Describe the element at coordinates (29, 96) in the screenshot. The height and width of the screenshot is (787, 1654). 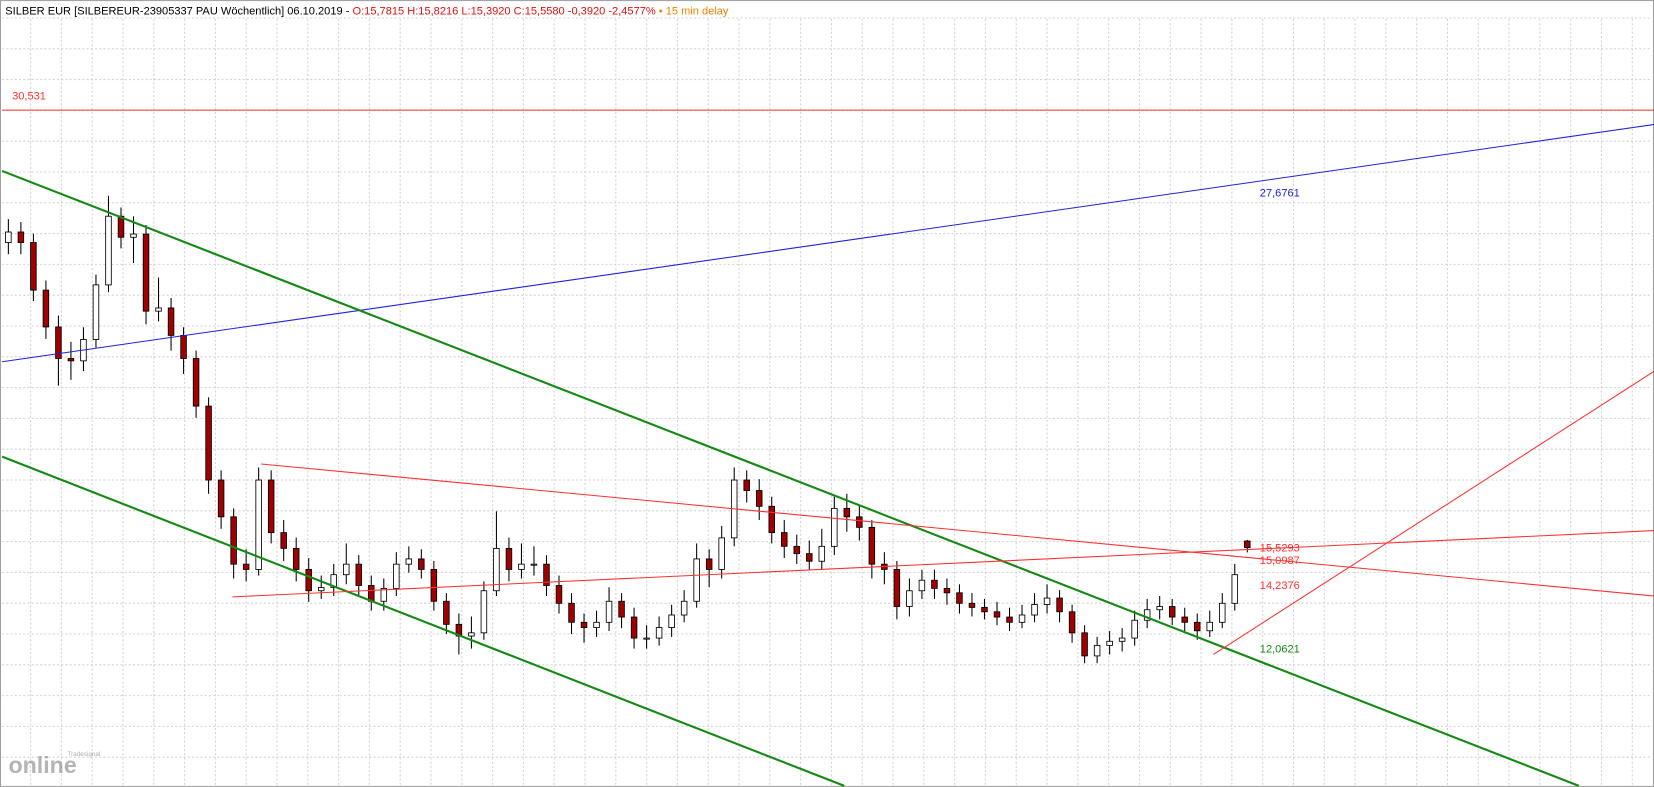
I see `trendline-label: 30,531` at that location.